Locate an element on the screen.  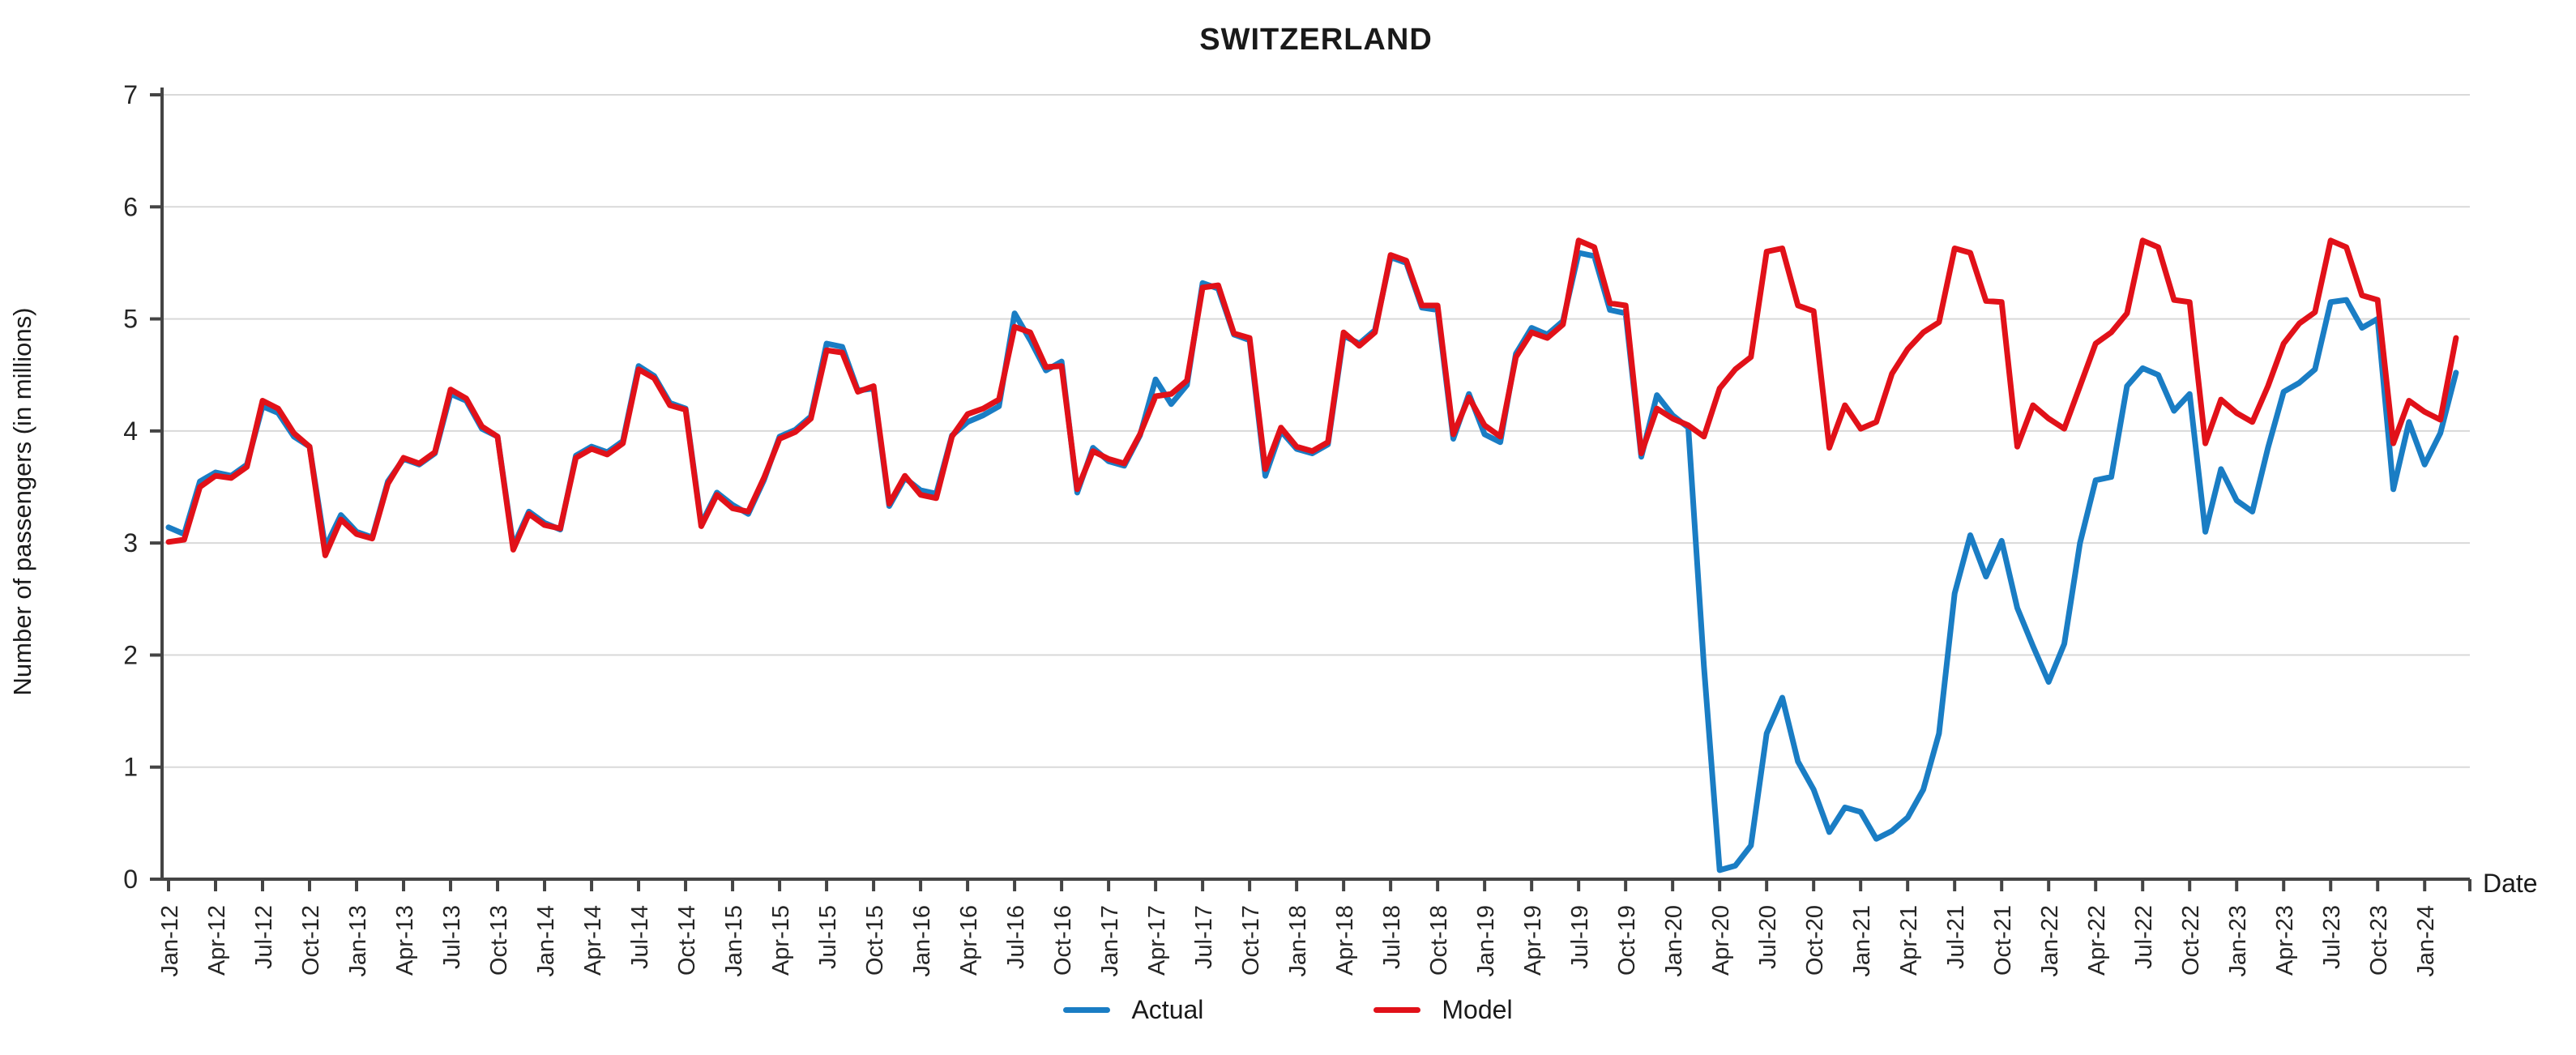
x-tick-label: Jan-15 is located at coordinates (734, 941).